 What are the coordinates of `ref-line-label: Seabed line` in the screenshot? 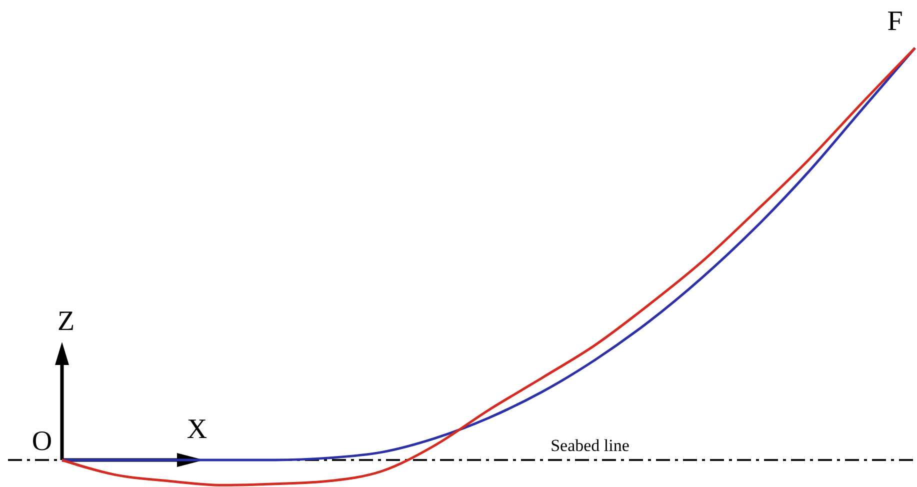 It's located at (590, 445).